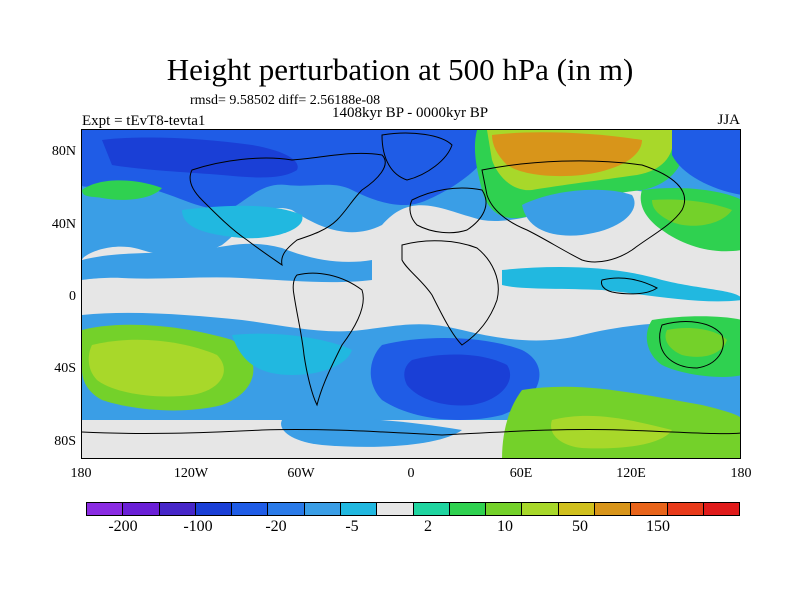 The height and width of the screenshot is (600, 800). I want to click on colorbar-label: -200, so click(123, 526).